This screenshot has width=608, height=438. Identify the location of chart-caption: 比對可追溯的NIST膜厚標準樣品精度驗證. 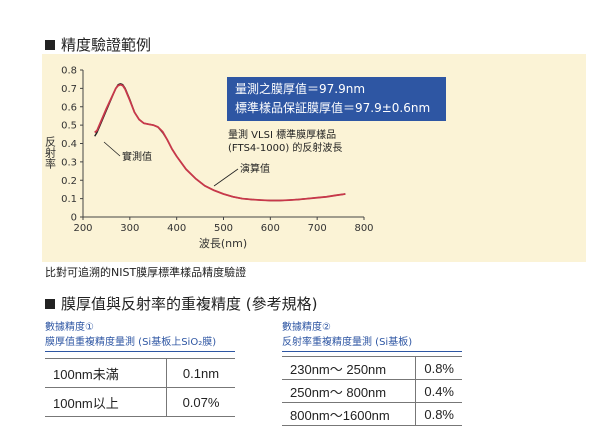
(146, 272).